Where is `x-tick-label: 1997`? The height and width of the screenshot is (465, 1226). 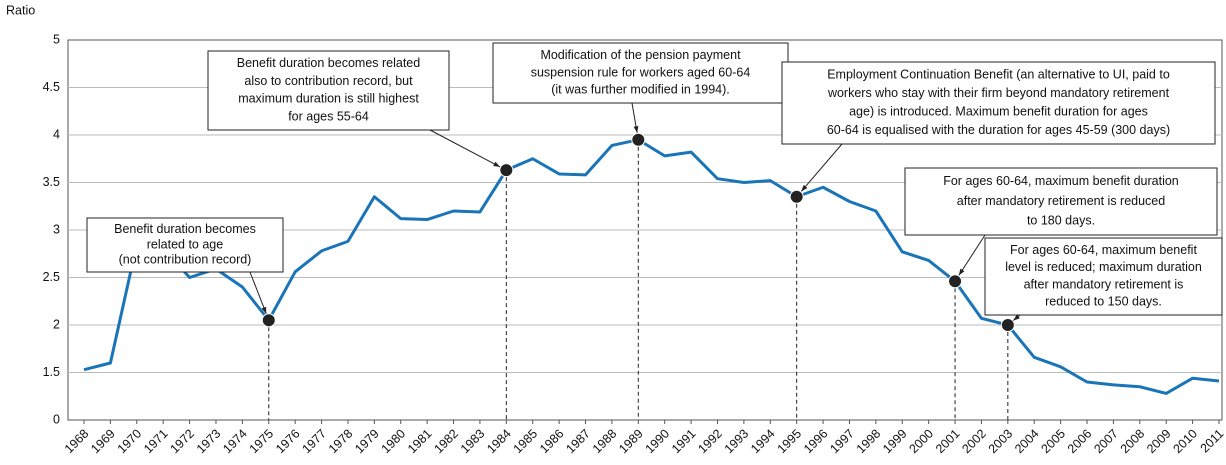
x-tick-label: 1997 is located at coordinates (842, 442).